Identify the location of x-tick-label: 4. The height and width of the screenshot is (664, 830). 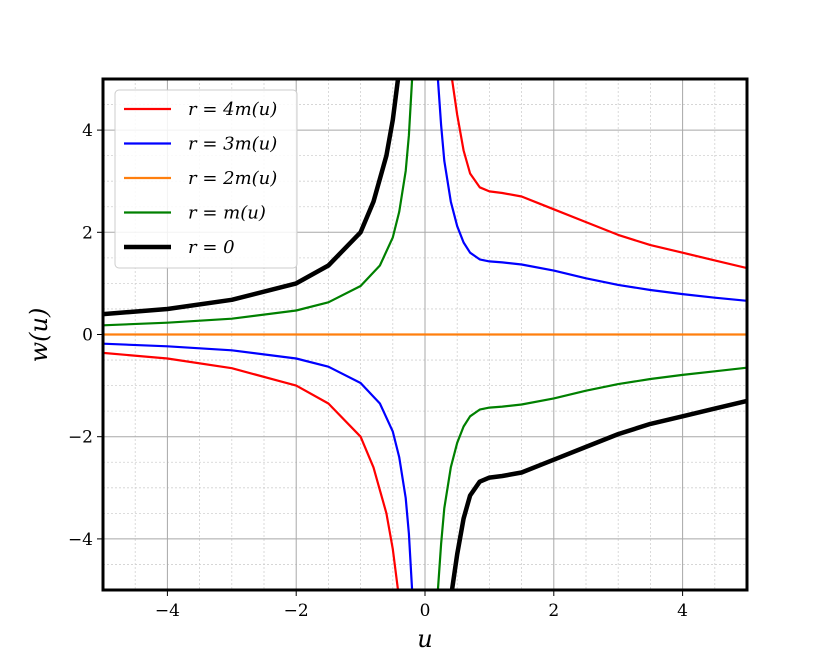
(682, 611).